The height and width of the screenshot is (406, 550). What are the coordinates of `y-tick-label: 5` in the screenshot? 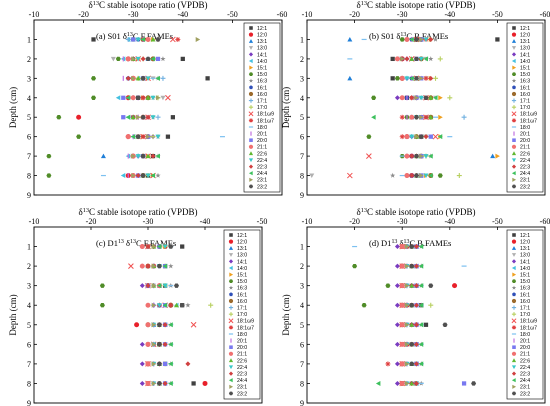 It's located at (29, 325).